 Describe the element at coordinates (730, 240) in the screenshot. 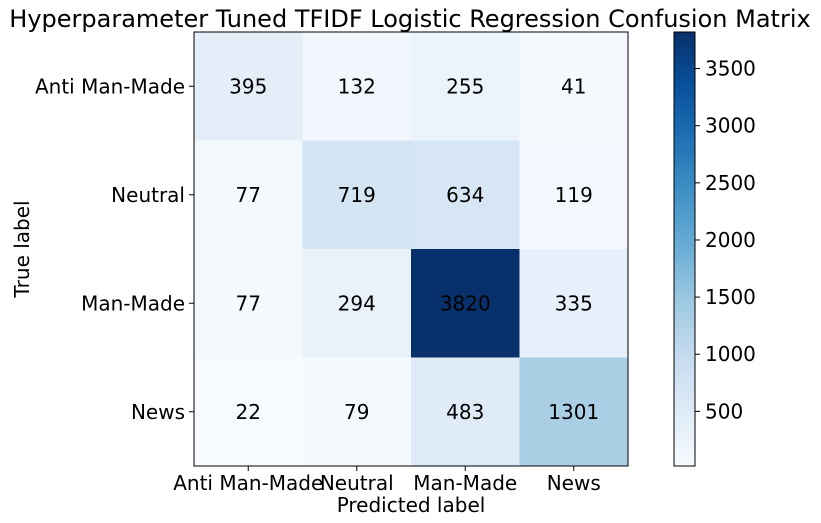

I see `colorbar-tick-label: 2000` at that location.